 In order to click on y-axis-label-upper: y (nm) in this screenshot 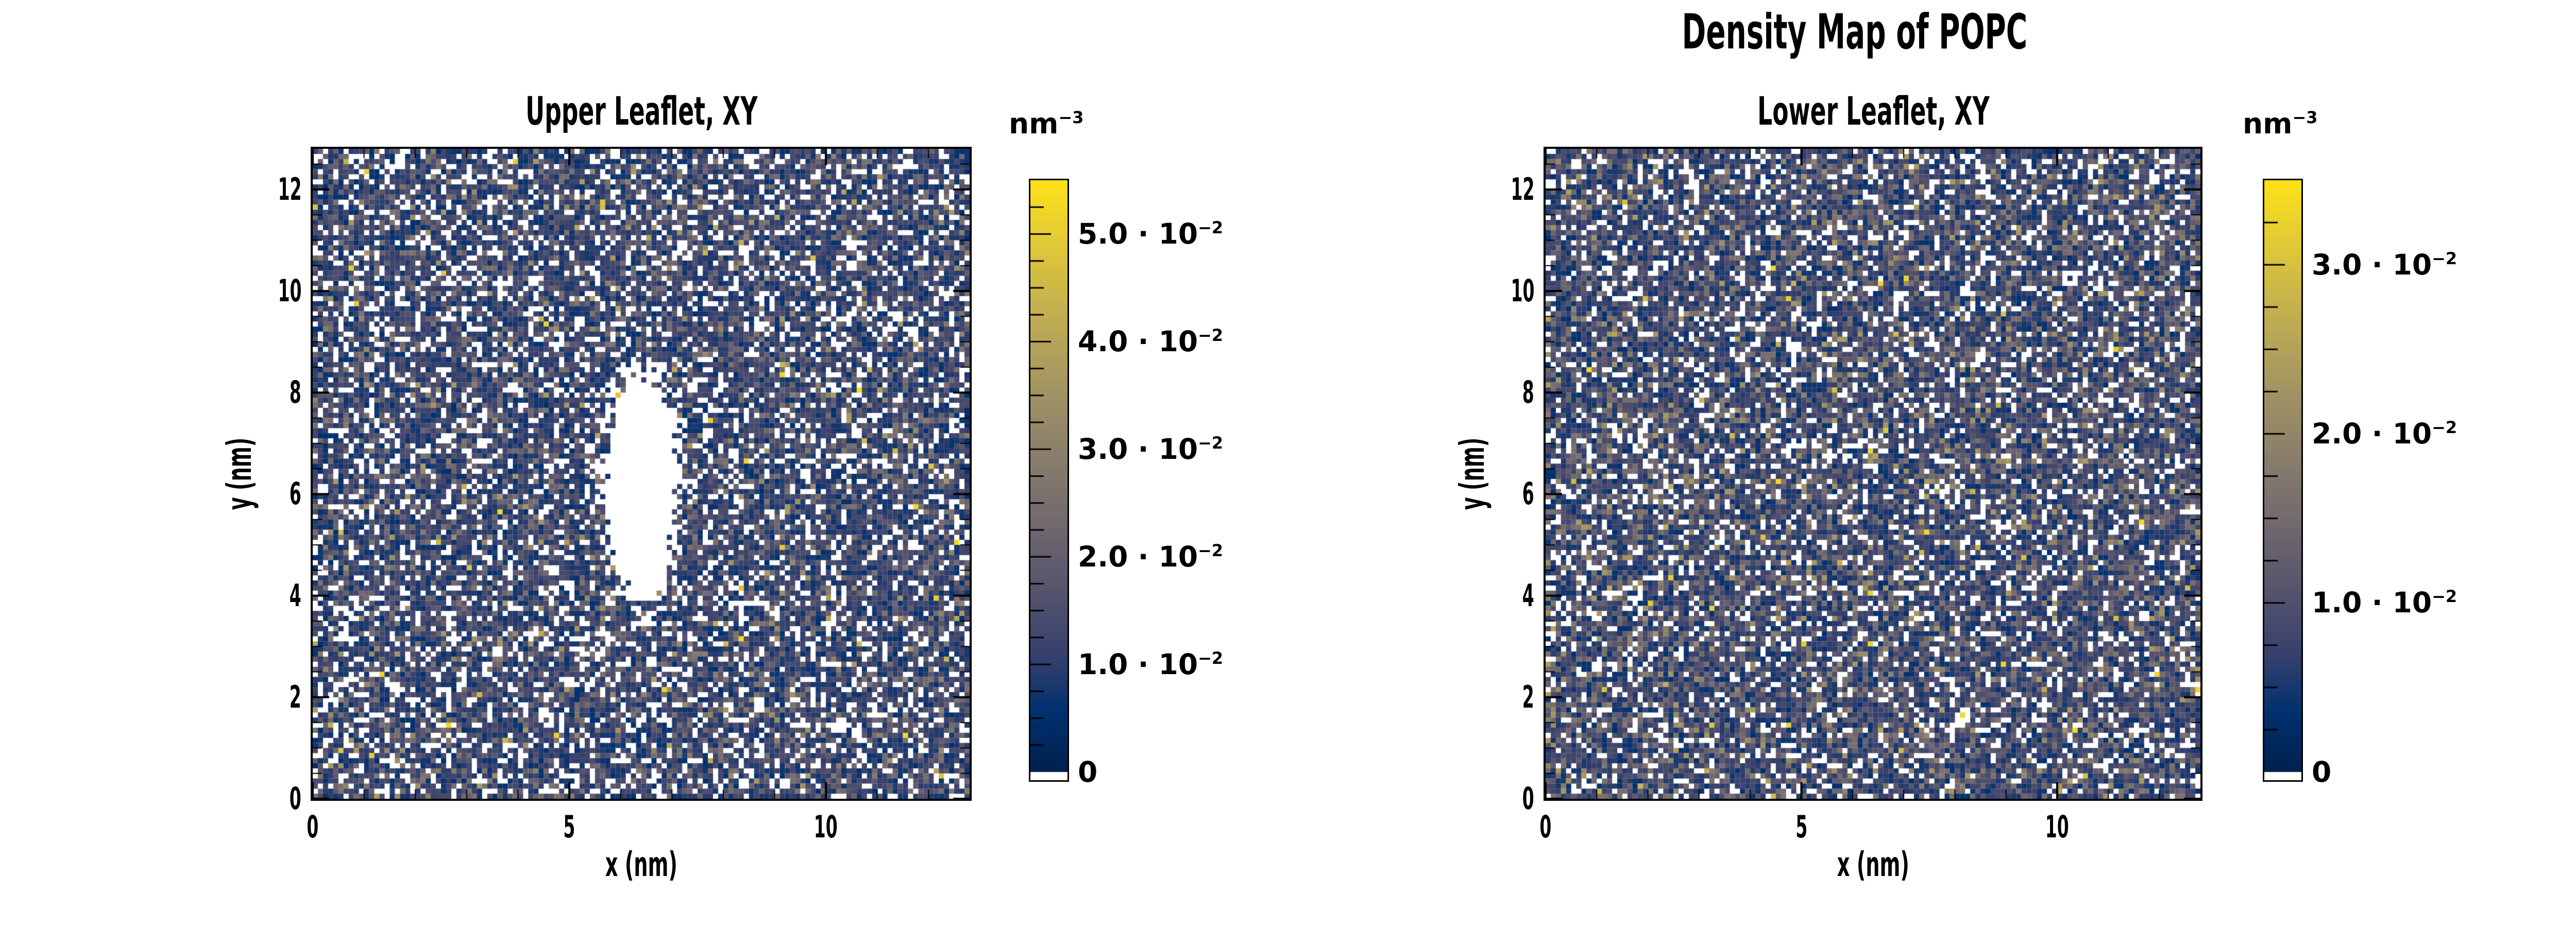, I will do `click(239, 473)`.